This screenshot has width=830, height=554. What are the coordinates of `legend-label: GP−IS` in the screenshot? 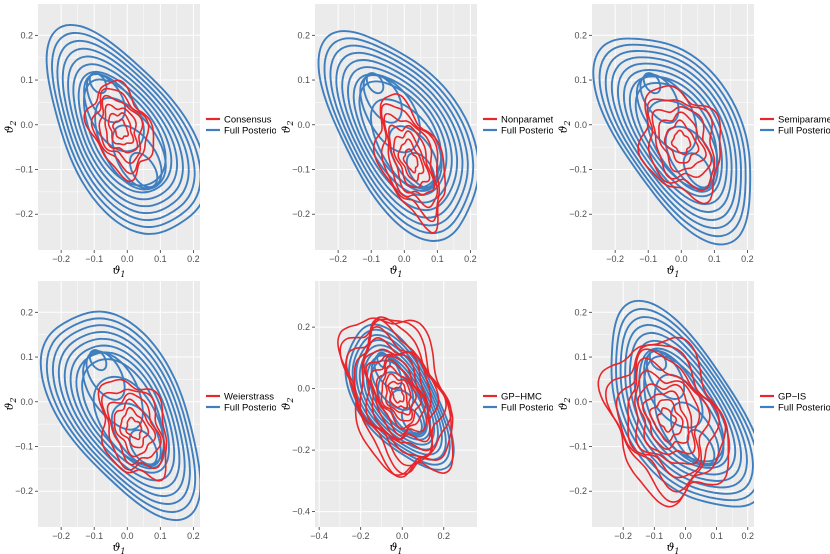 It's located at (792, 397).